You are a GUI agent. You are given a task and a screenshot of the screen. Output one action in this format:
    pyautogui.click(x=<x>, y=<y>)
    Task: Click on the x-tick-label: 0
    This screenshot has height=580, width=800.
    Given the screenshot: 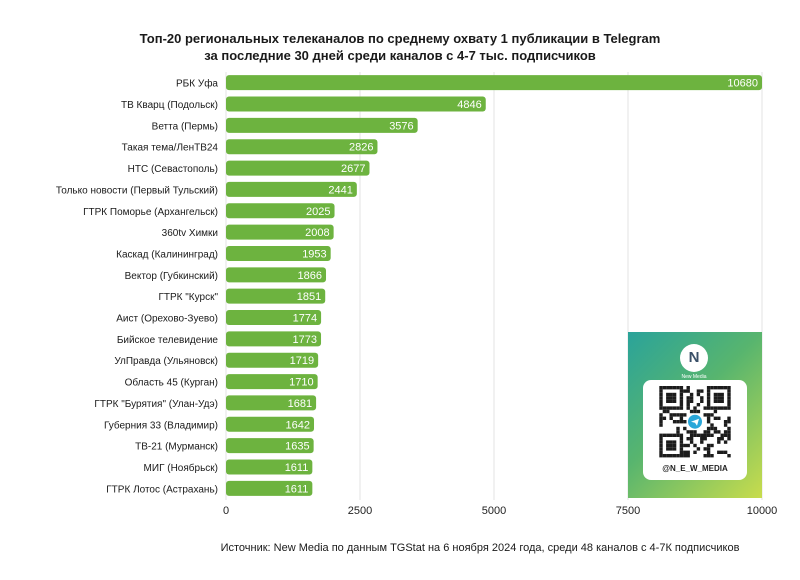 What is the action you would take?
    pyautogui.click(x=226, y=511)
    